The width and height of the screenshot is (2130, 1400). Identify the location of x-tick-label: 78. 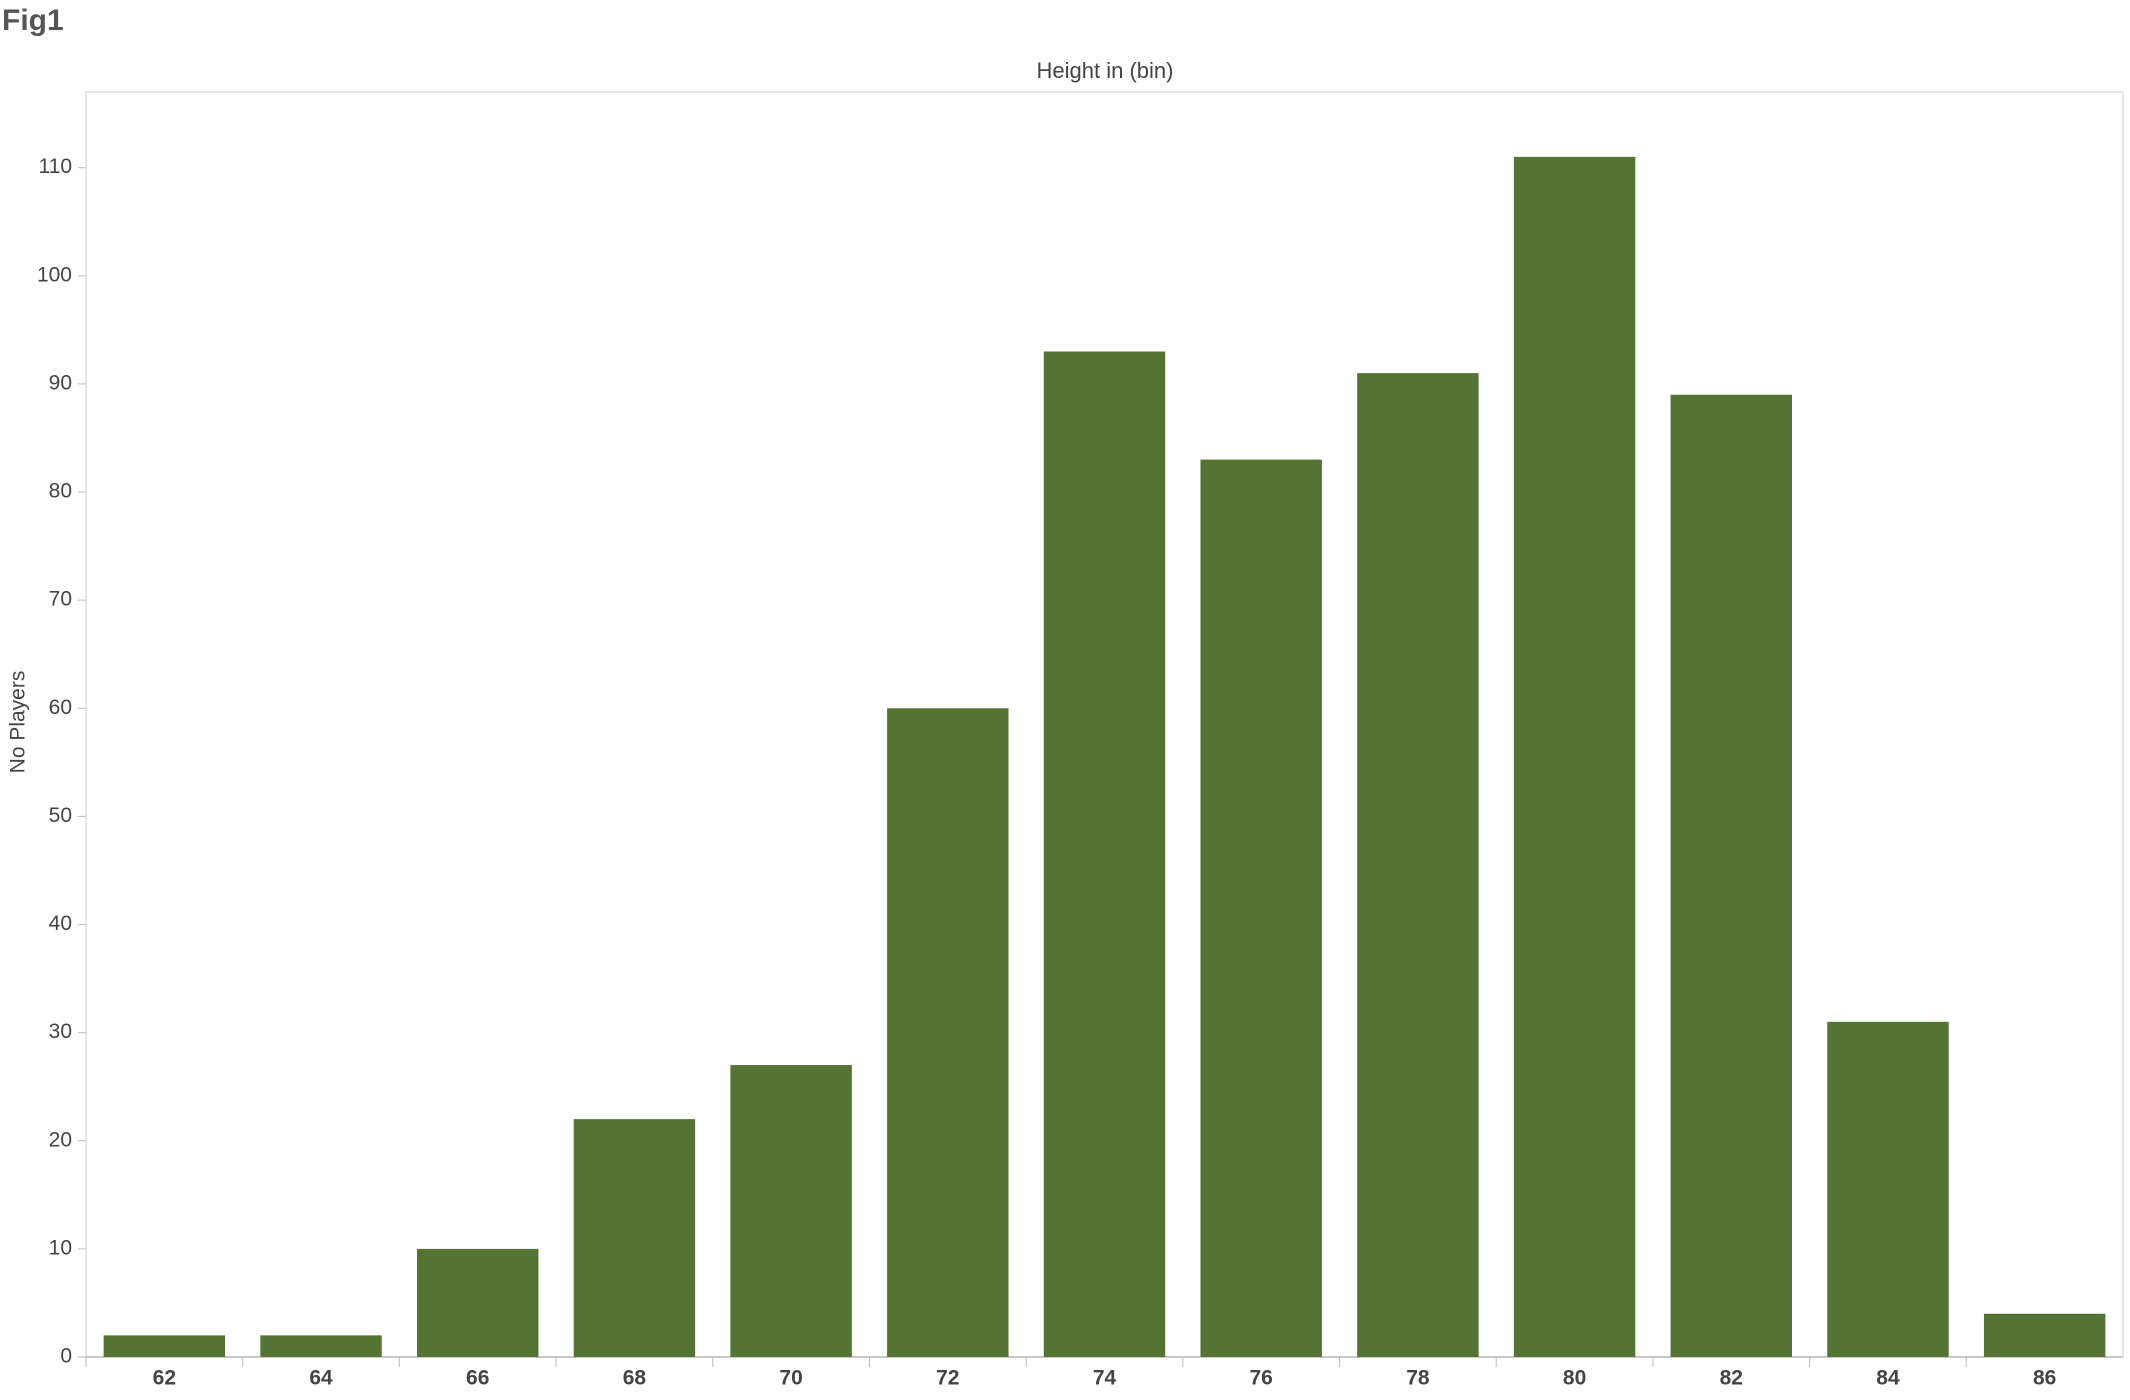
(1418, 1378).